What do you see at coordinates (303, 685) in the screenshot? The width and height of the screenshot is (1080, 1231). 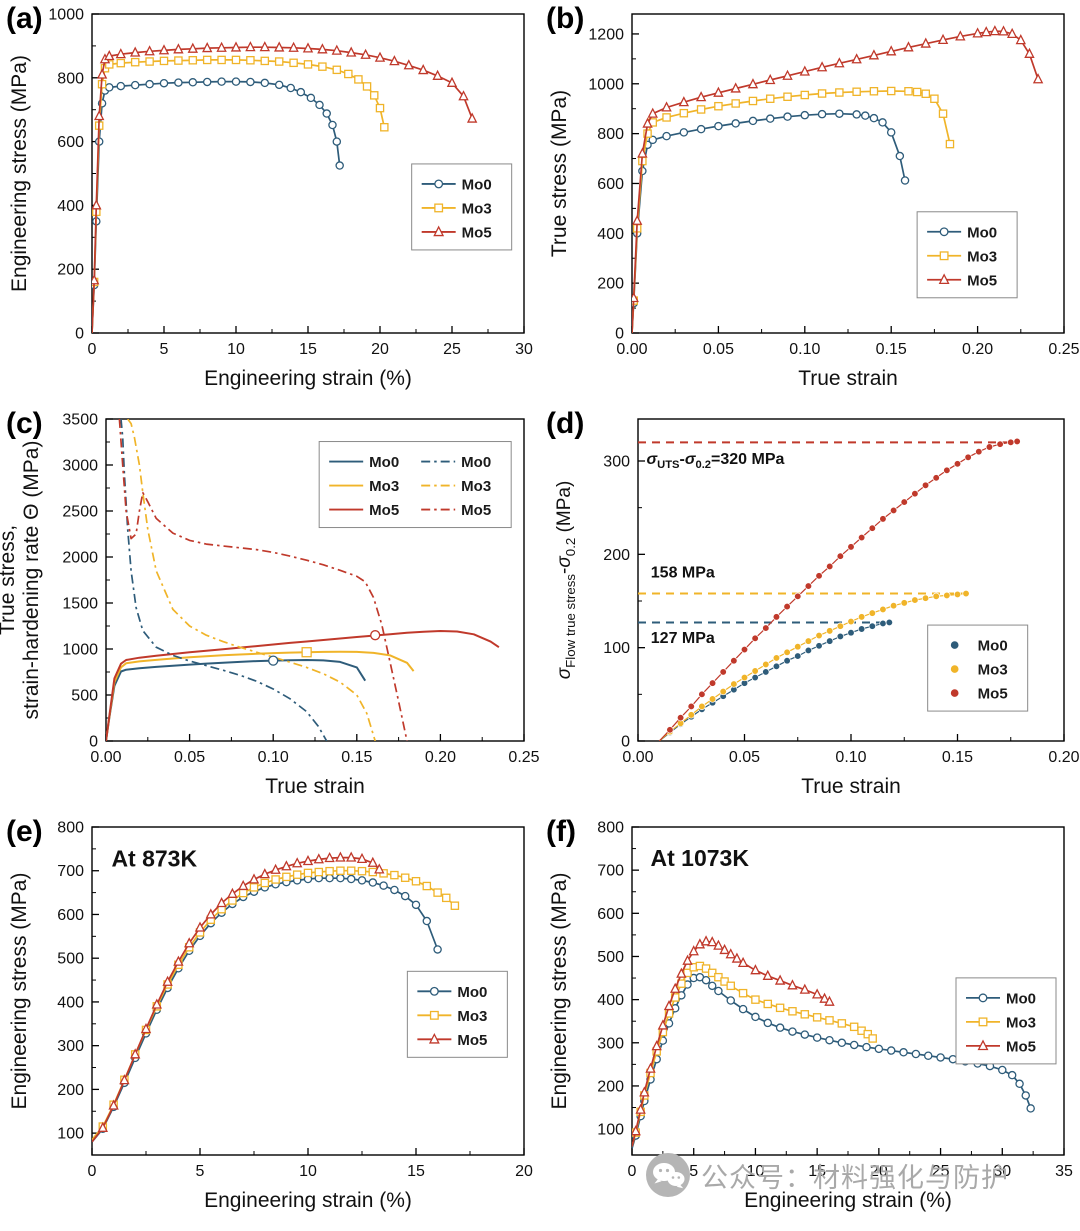 I see `series-Mo5-stress-line` at bounding box center [303, 685].